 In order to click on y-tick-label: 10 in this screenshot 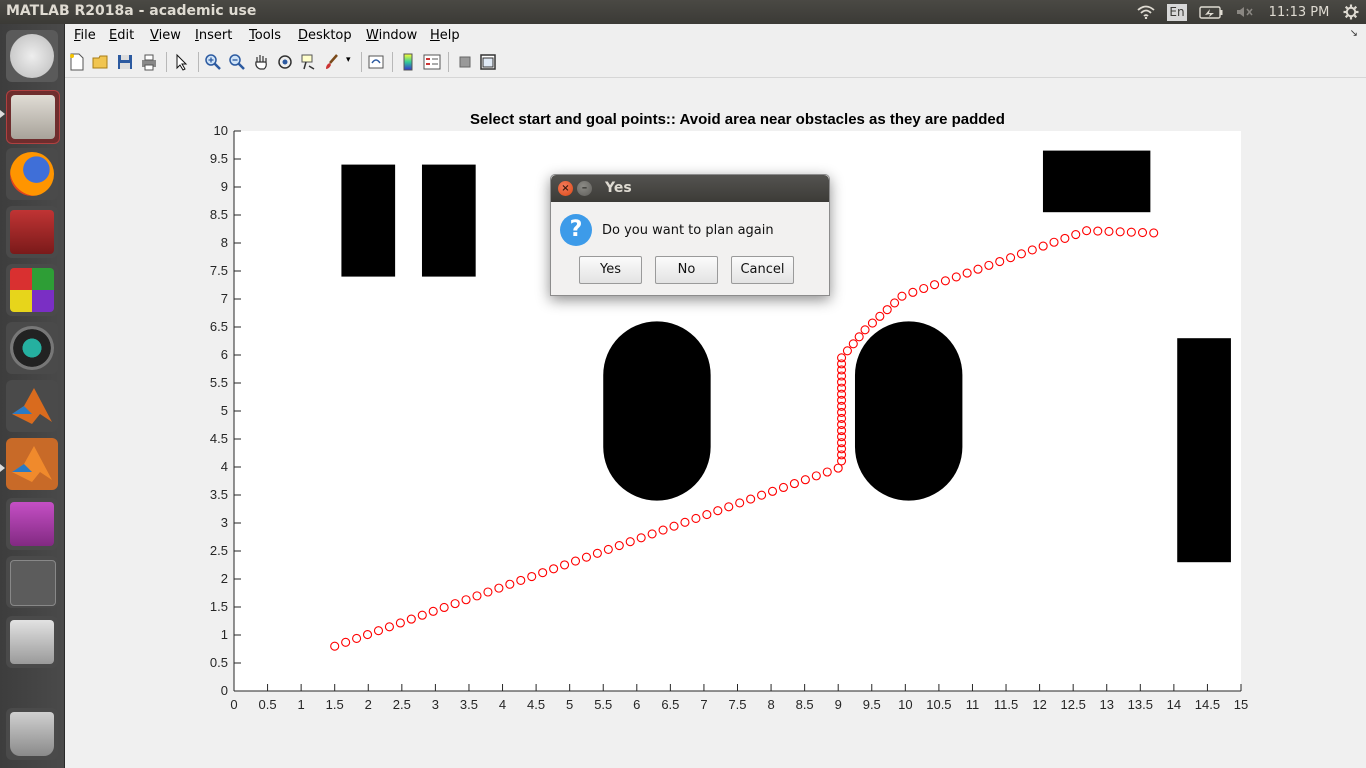, I will do `click(221, 130)`.